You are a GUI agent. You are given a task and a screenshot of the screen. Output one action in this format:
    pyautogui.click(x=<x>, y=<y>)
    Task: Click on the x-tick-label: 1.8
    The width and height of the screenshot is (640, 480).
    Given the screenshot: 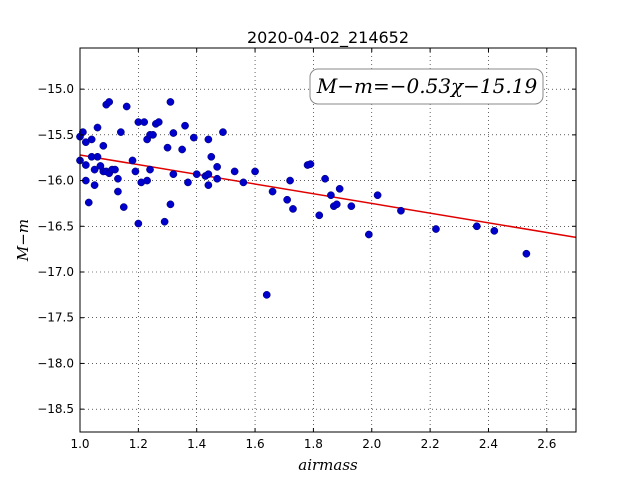 What is the action you would take?
    pyautogui.click(x=313, y=444)
    